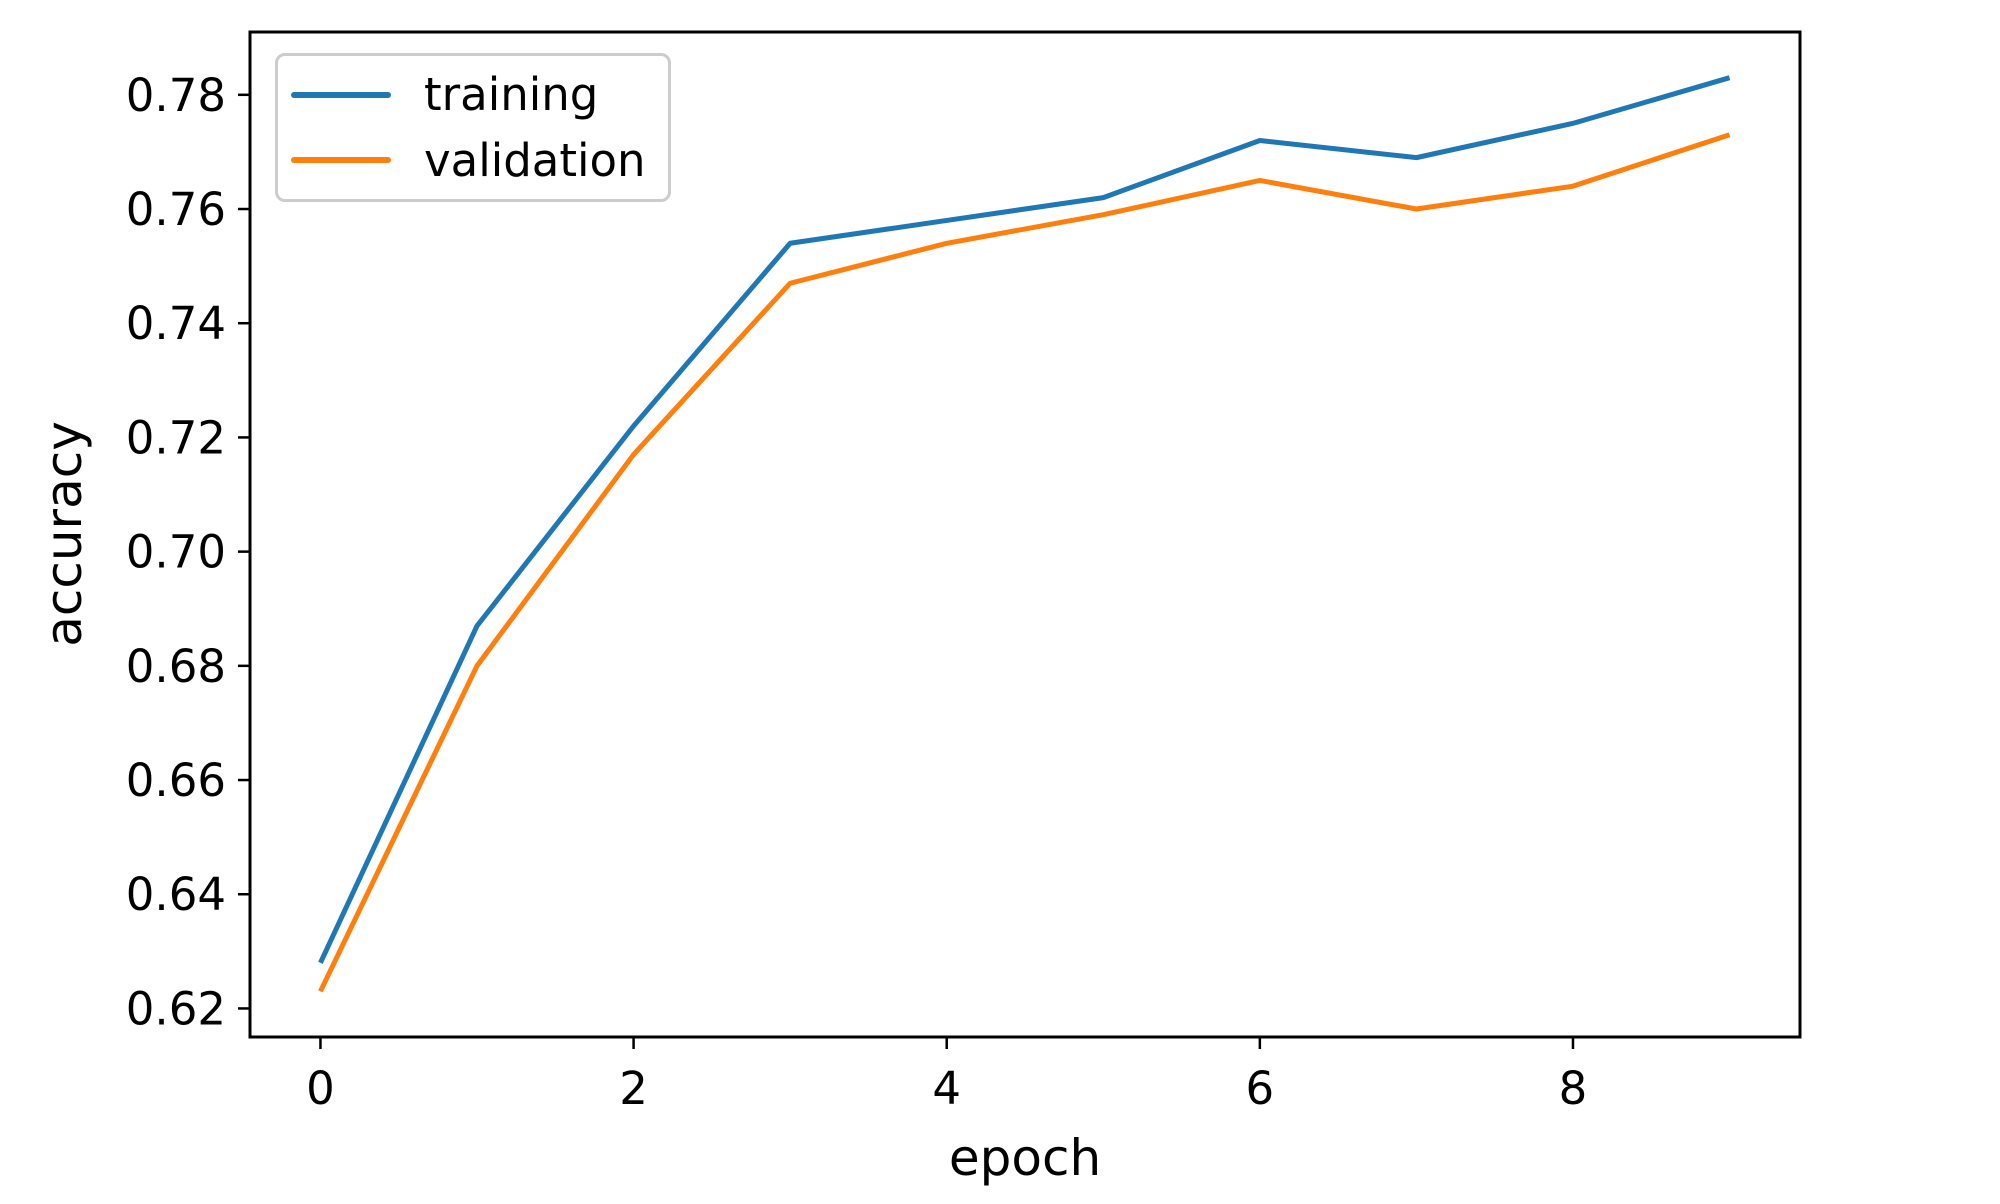  Describe the element at coordinates (341, 160) in the screenshot. I see `validation-line-swatch` at that location.